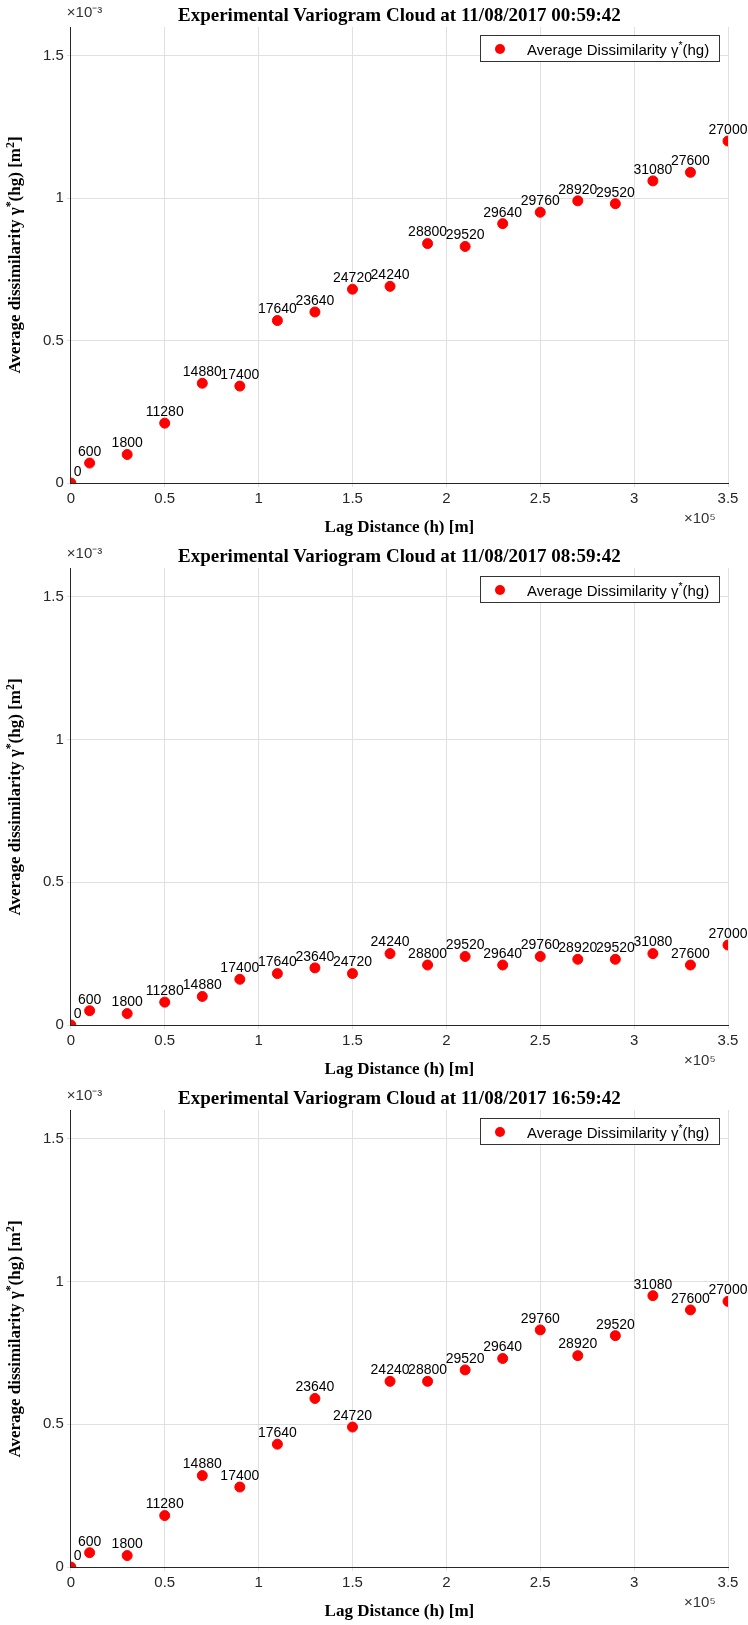 The width and height of the screenshot is (748, 1625). What do you see at coordinates (164, 411) in the screenshot?
I see `annotation: 11280` at bounding box center [164, 411].